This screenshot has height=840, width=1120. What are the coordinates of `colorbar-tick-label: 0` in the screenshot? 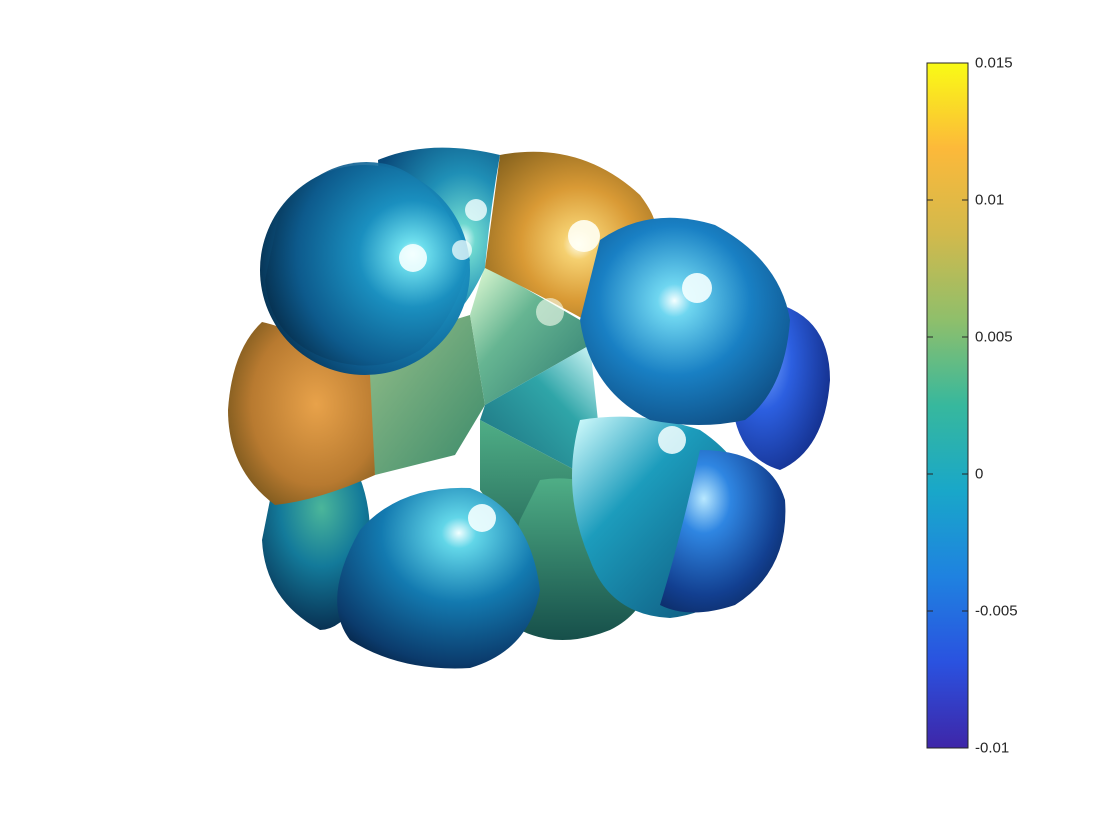 It's located at (979, 474).